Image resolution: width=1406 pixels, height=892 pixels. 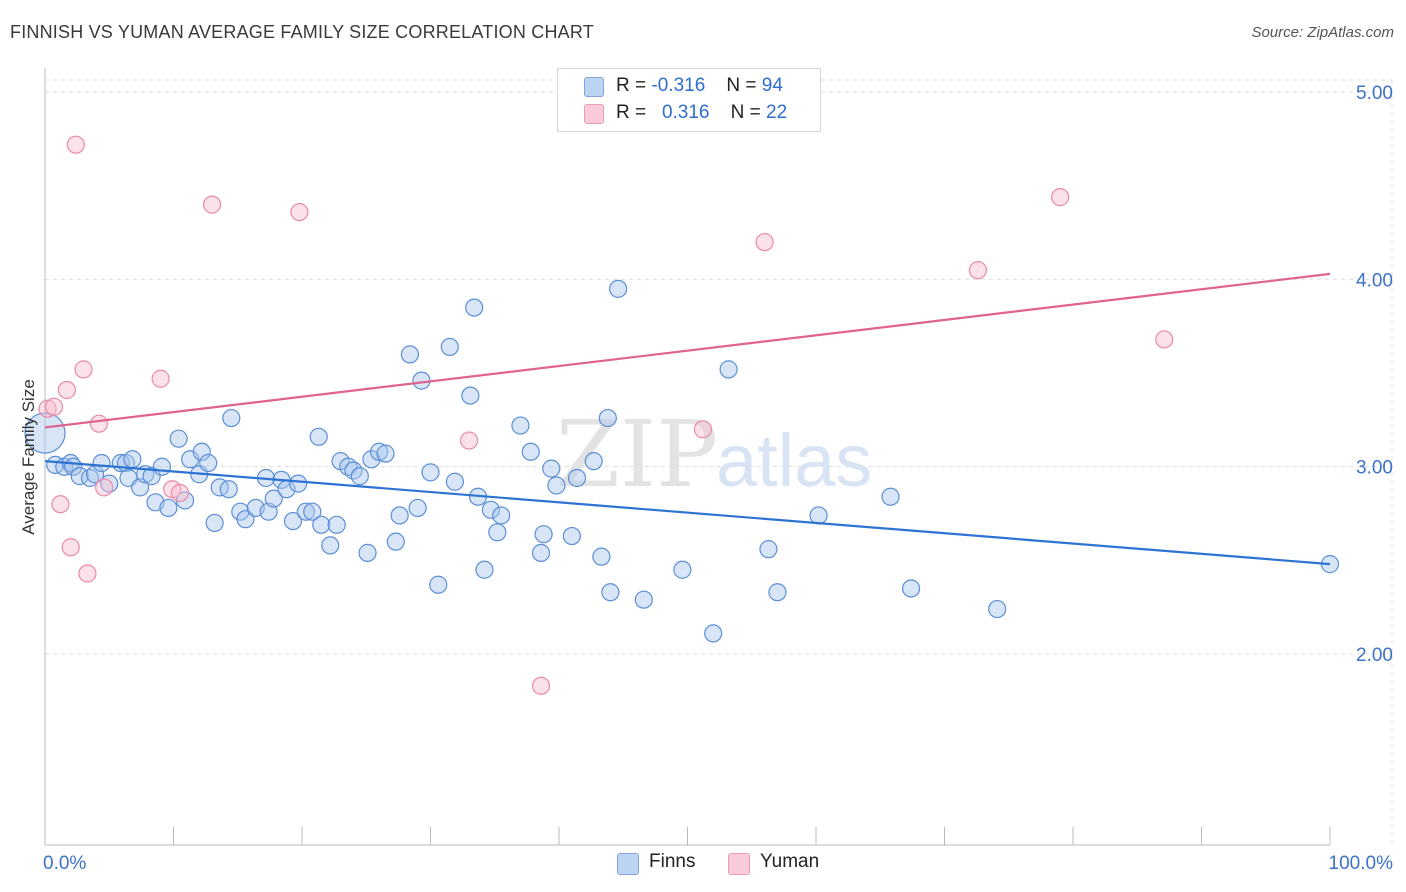 I want to click on y-tick-label: 3.00, so click(x=1374, y=468).